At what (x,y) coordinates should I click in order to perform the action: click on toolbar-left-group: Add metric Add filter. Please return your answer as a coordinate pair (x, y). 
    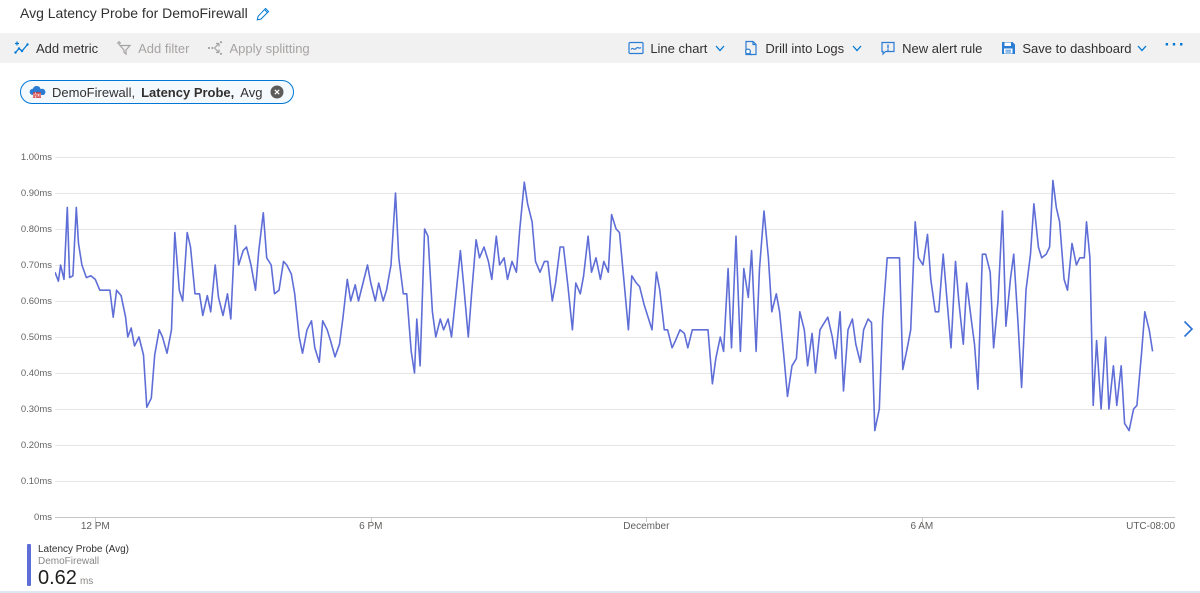
    Looking at the image, I should click on (162, 48).